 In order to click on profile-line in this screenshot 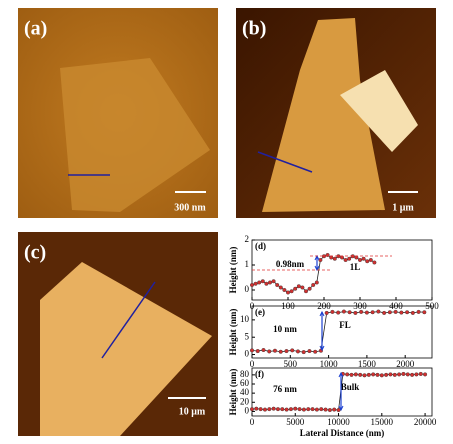, I will do `click(285, 162)`.